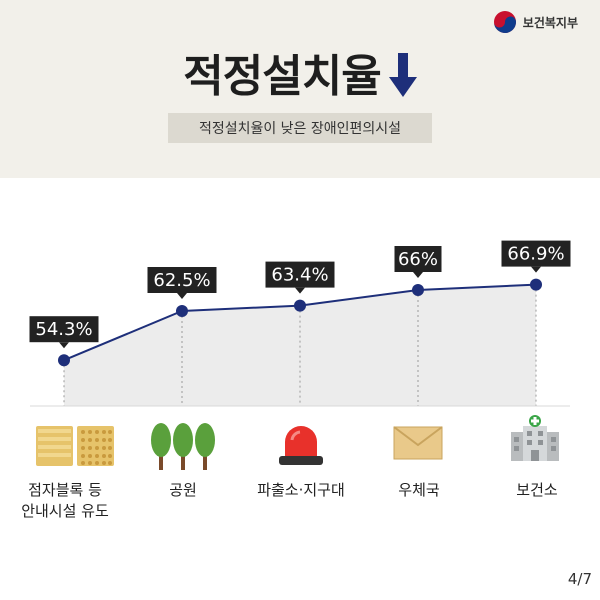 This screenshot has height=600, width=600. I want to click on value-label-1: 62.5%, so click(181, 280).